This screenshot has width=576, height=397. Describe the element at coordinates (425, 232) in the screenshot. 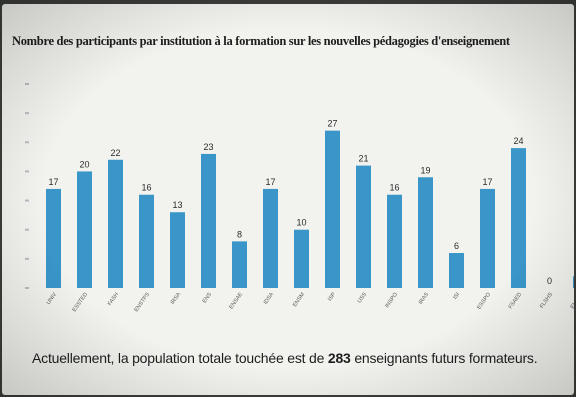

I see `bar-iras` at that location.